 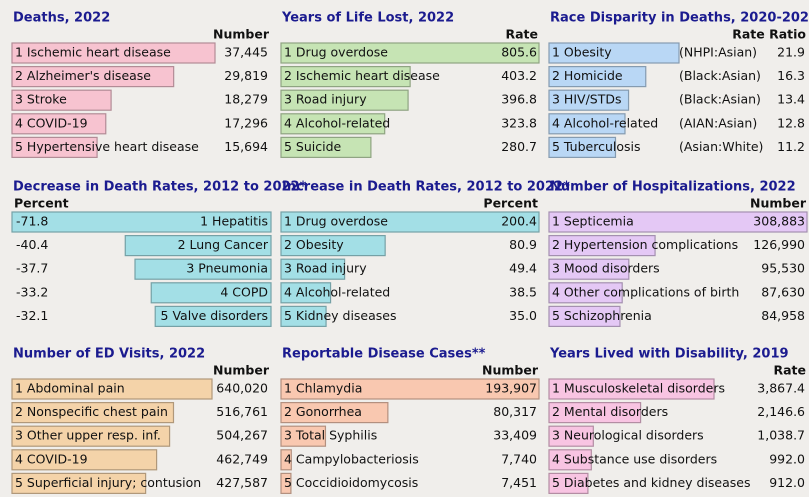 What do you see at coordinates (783, 291) in the screenshot?
I see `value-label: 87,630` at bounding box center [783, 291].